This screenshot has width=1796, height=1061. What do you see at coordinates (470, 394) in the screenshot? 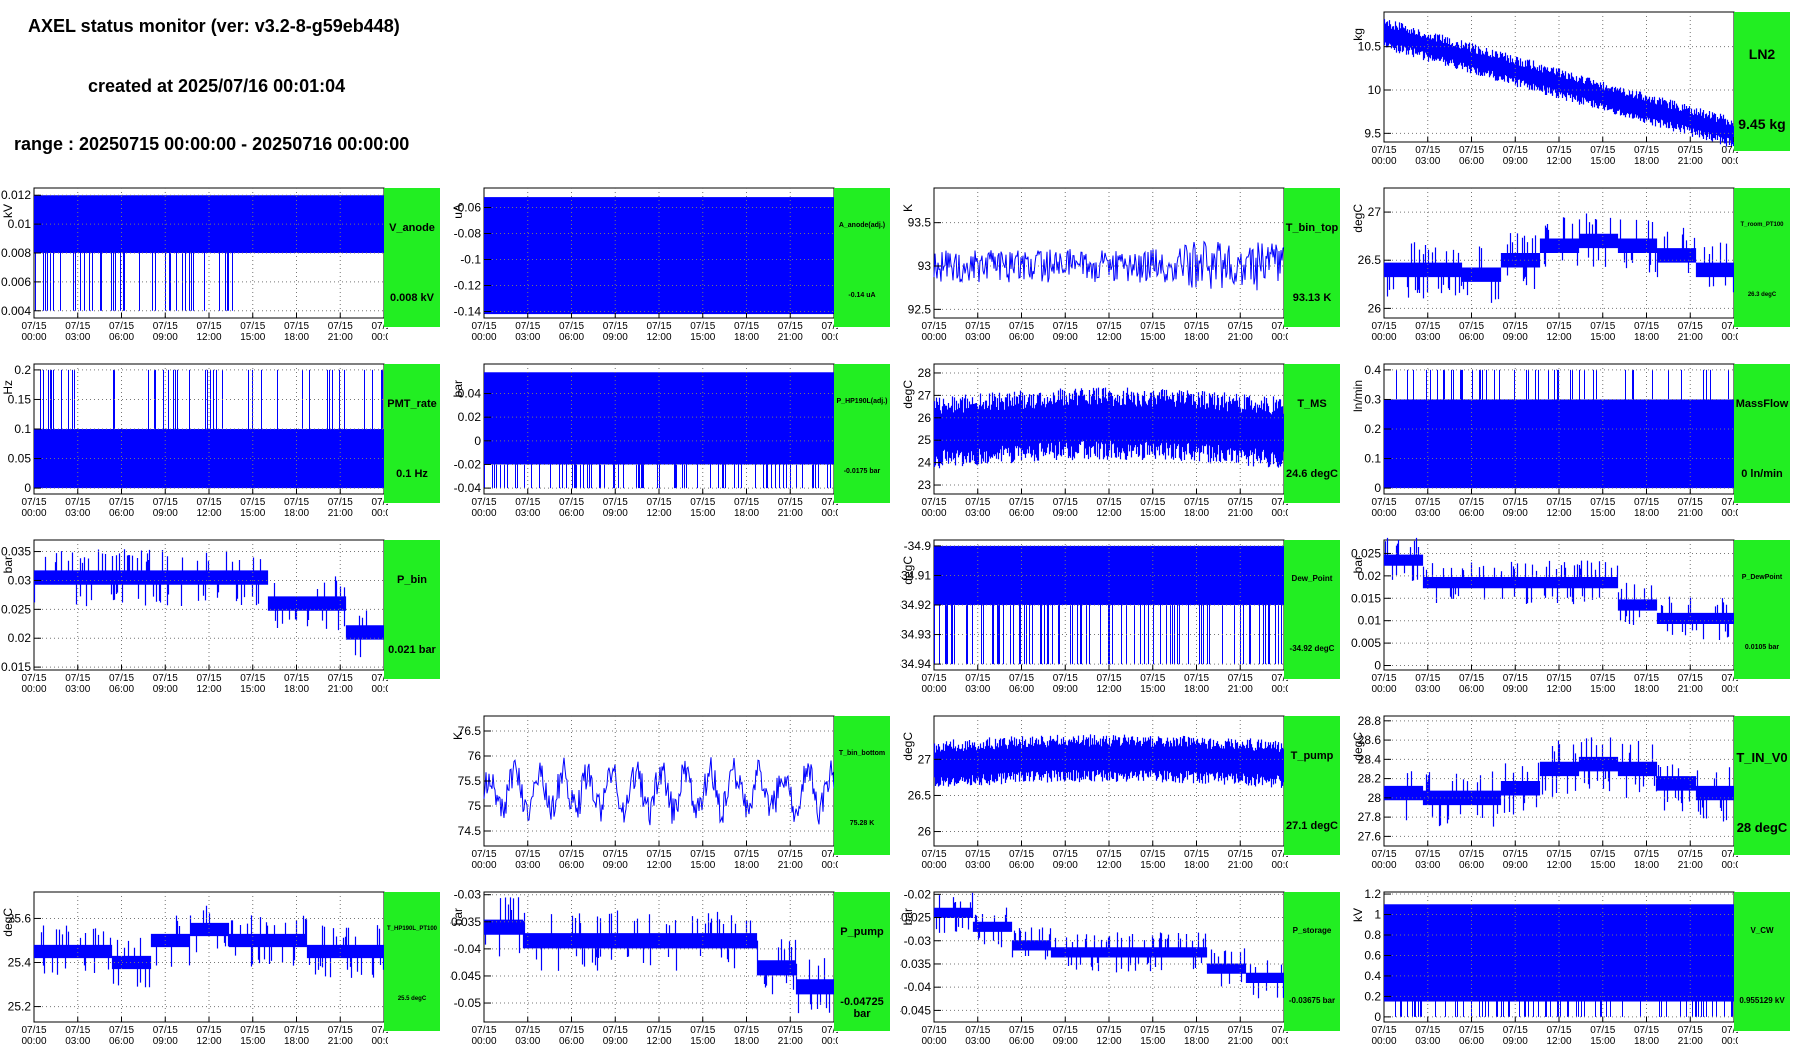
I see `y-tick-label: 0.04` at bounding box center [470, 394].